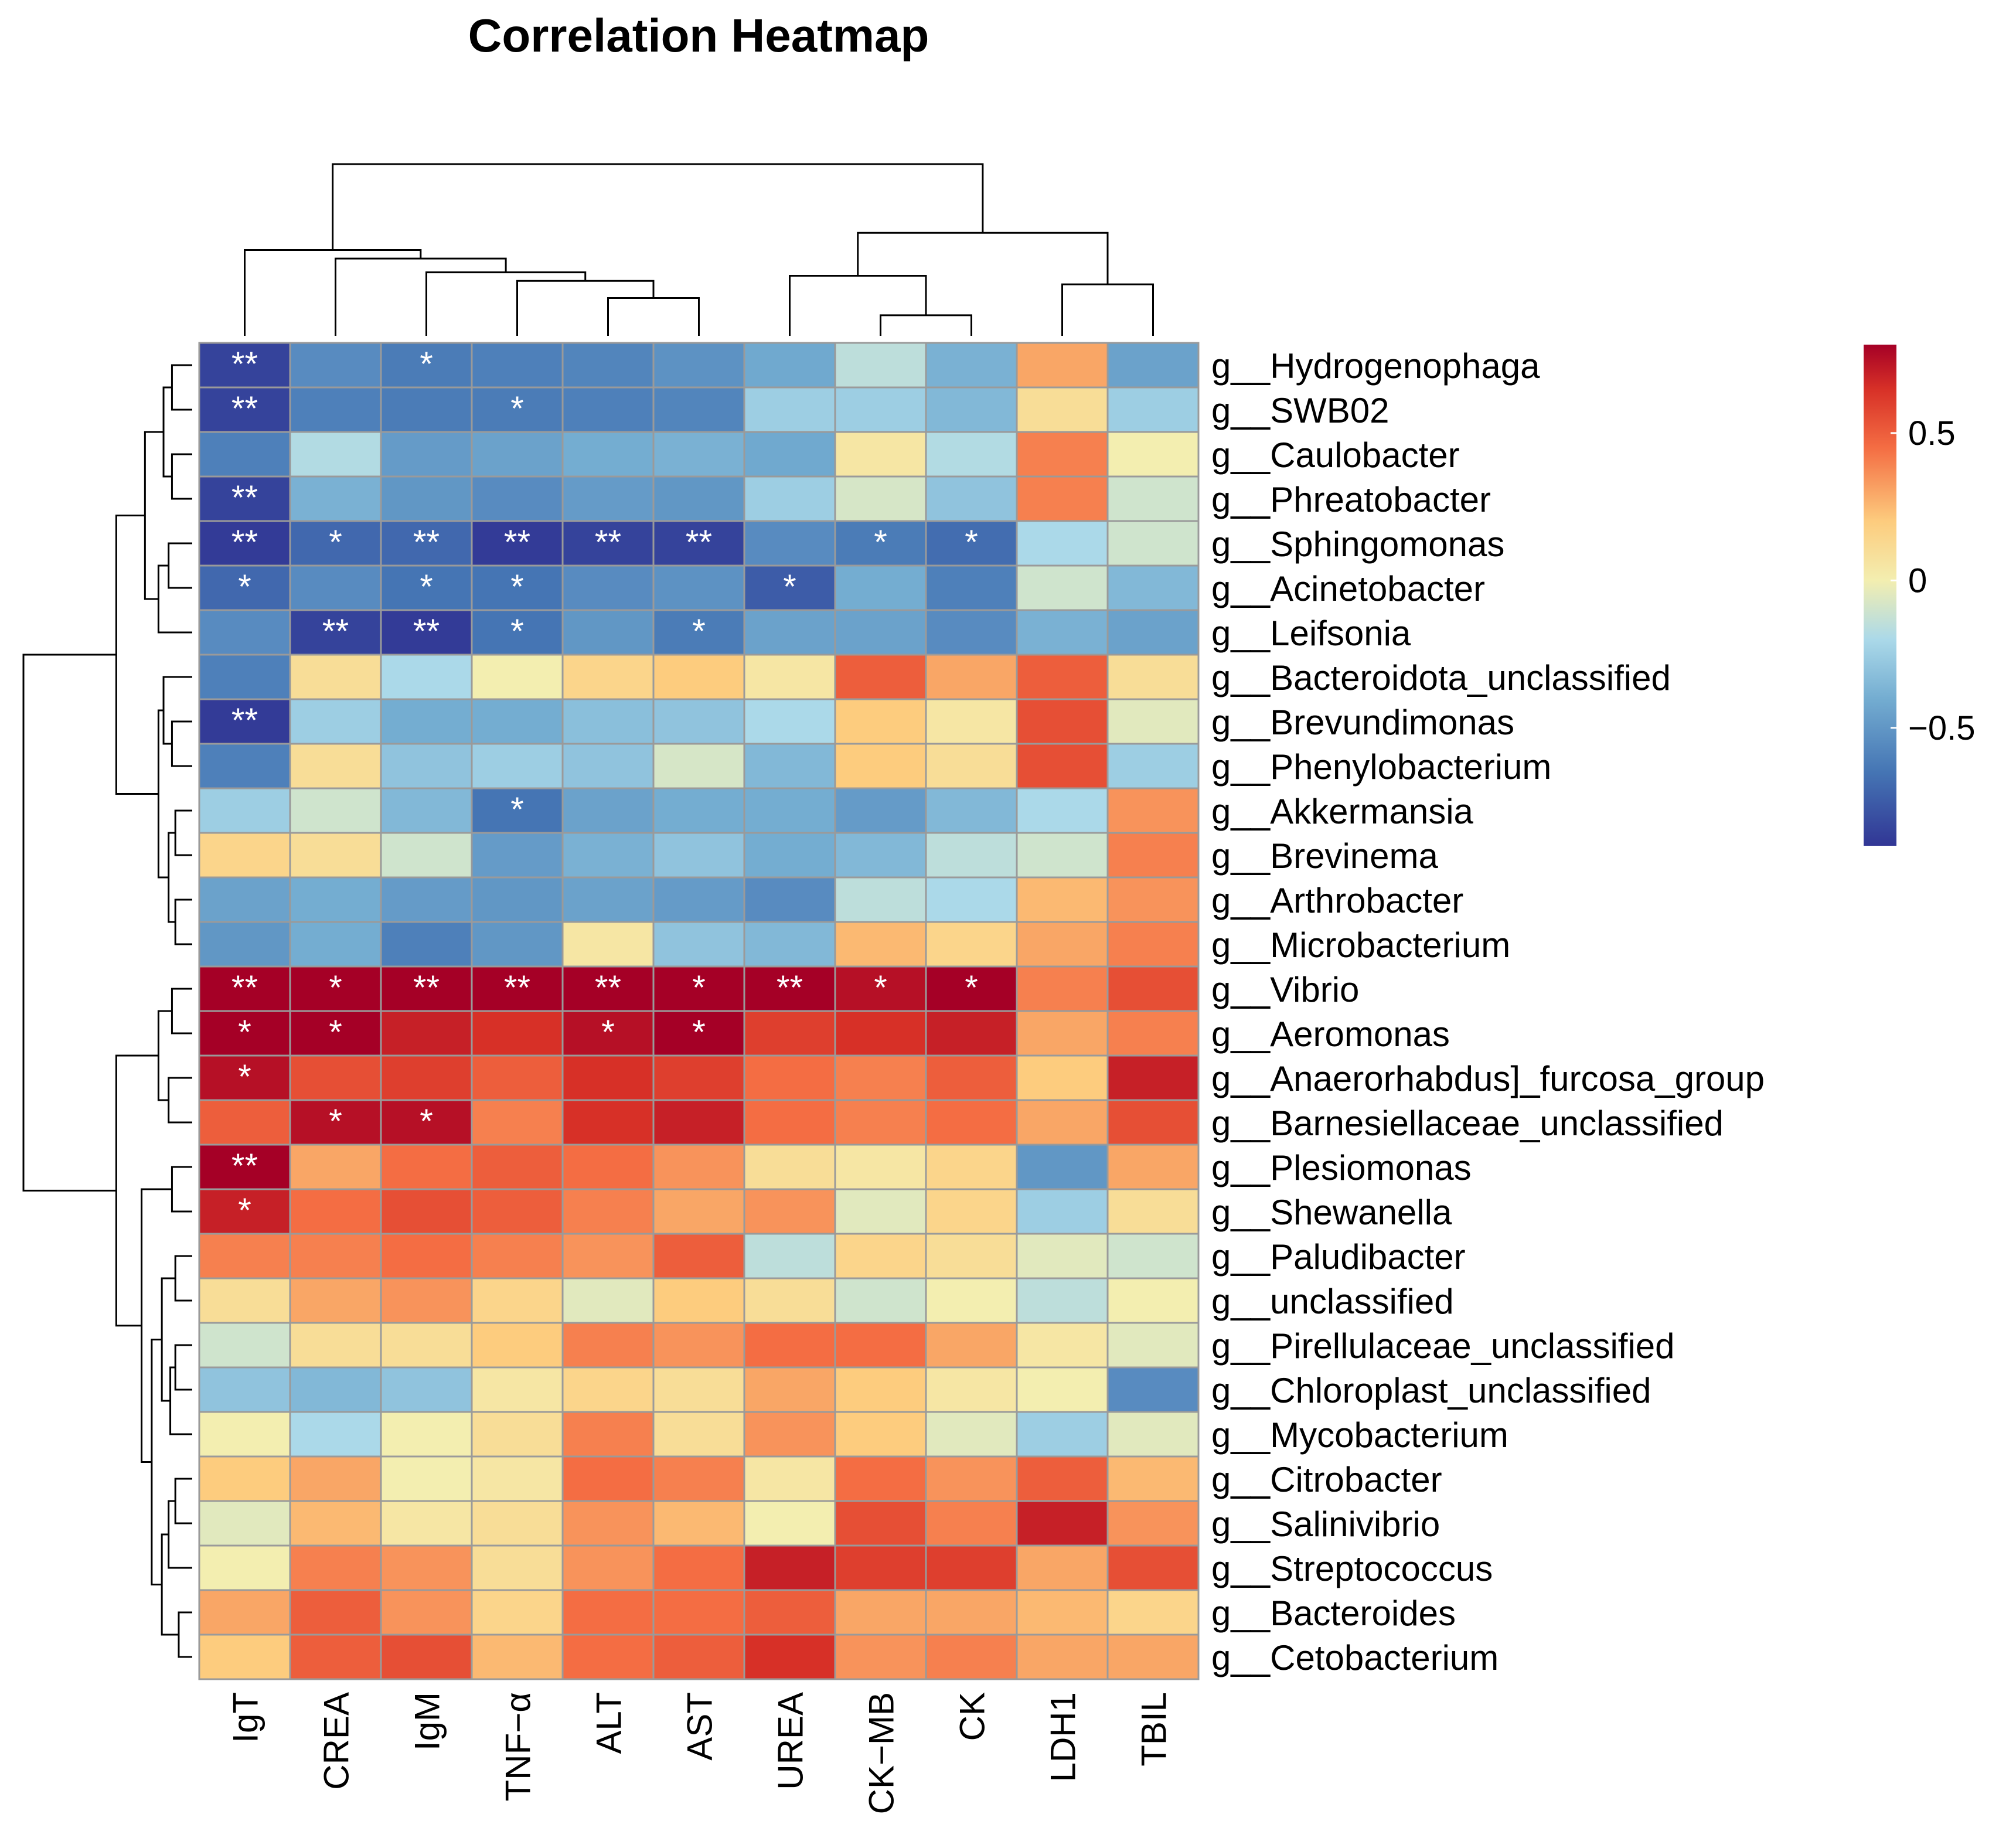  I want to click on row-label: g__Akkermansia, so click(1342, 812).